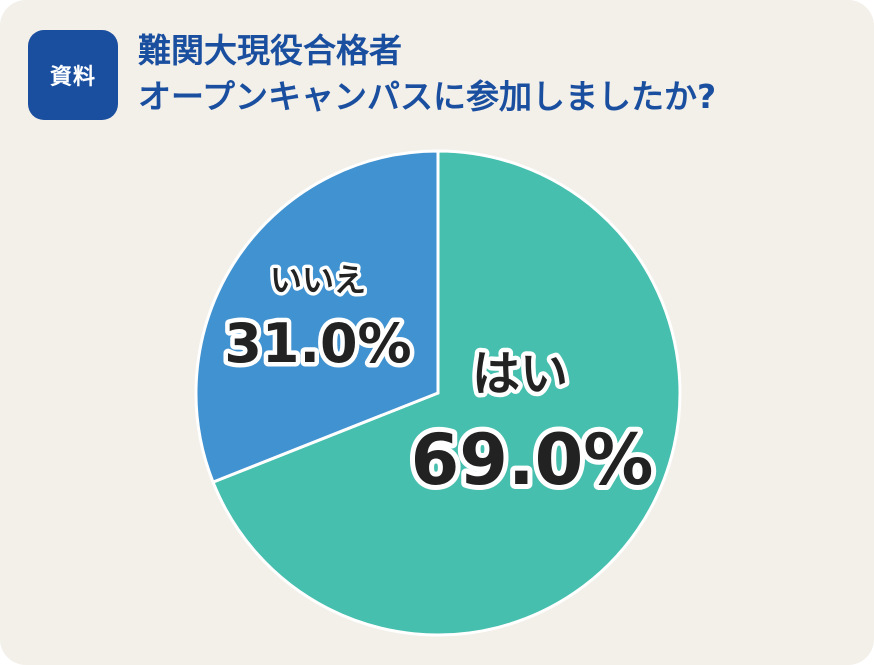 This screenshot has width=874, height=665. What do you see at coordinates (318, 280) in the screenshot?
I see `slice-label-no: いいえ` at bounding box center [318, 280].